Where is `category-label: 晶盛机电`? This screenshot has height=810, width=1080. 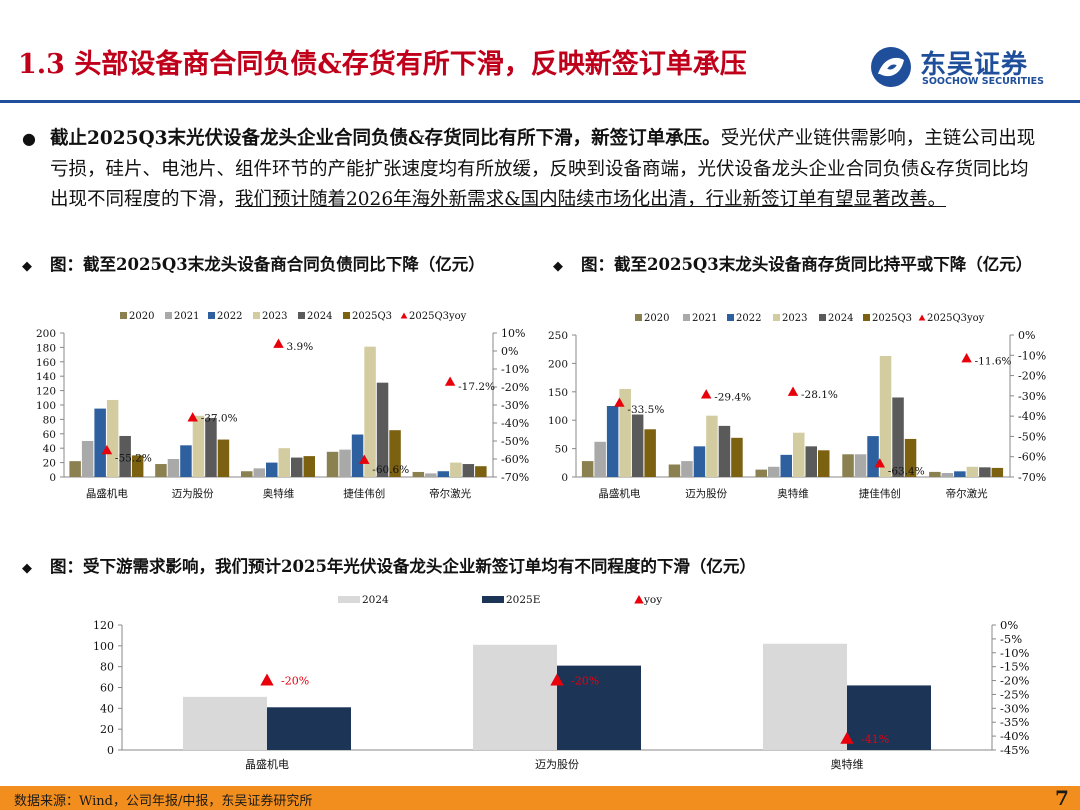
category-label: 晶盛机电 is located at coordinates (619, 493).